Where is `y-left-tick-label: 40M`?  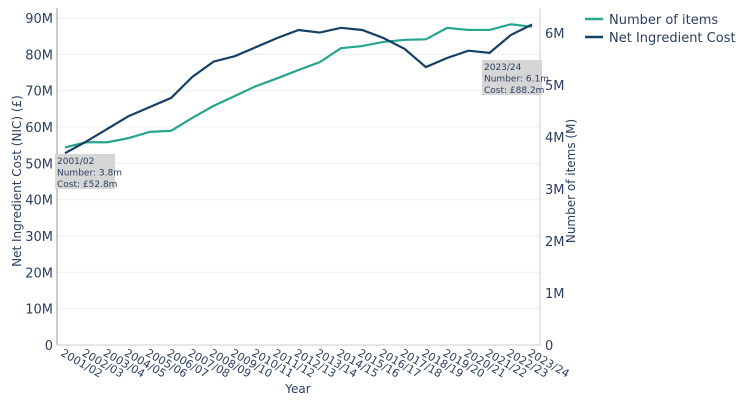 y-left-tick-label: 40M is located at coordinates (39, 201).